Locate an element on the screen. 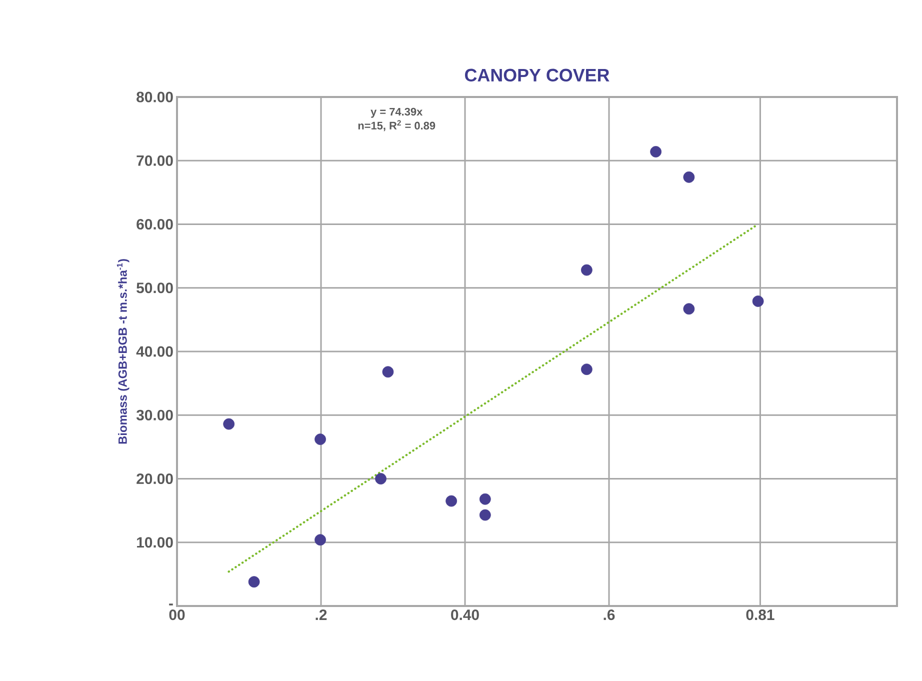 This screenshot has height=681, width=922. y-tick-label: 30.00 is located at coordinates (154, 415).